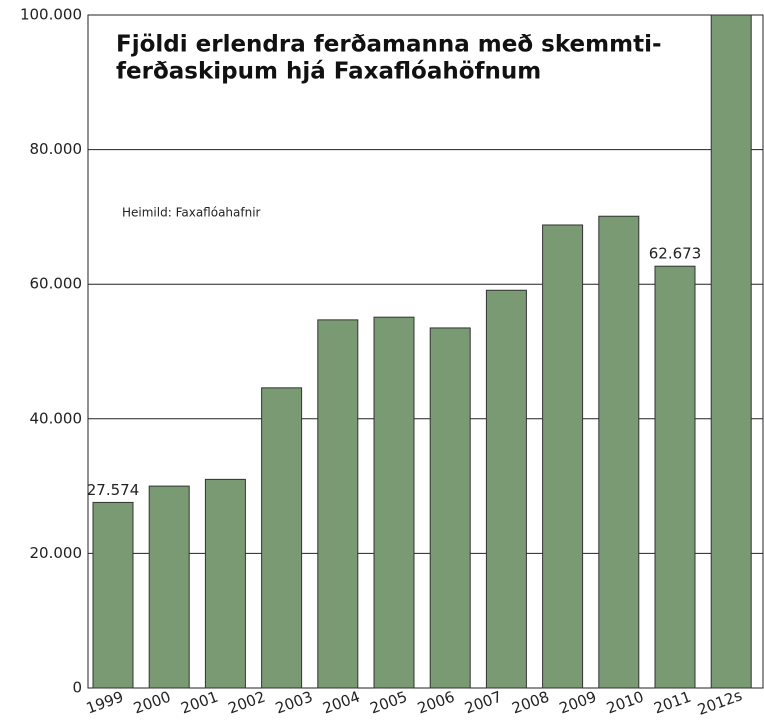 This screenshot has width=764, height=722. What do you see at coordinates (531, 703) in the screenshot?
I see `x-tick-label: 2008` at bounding box center [531, 703].